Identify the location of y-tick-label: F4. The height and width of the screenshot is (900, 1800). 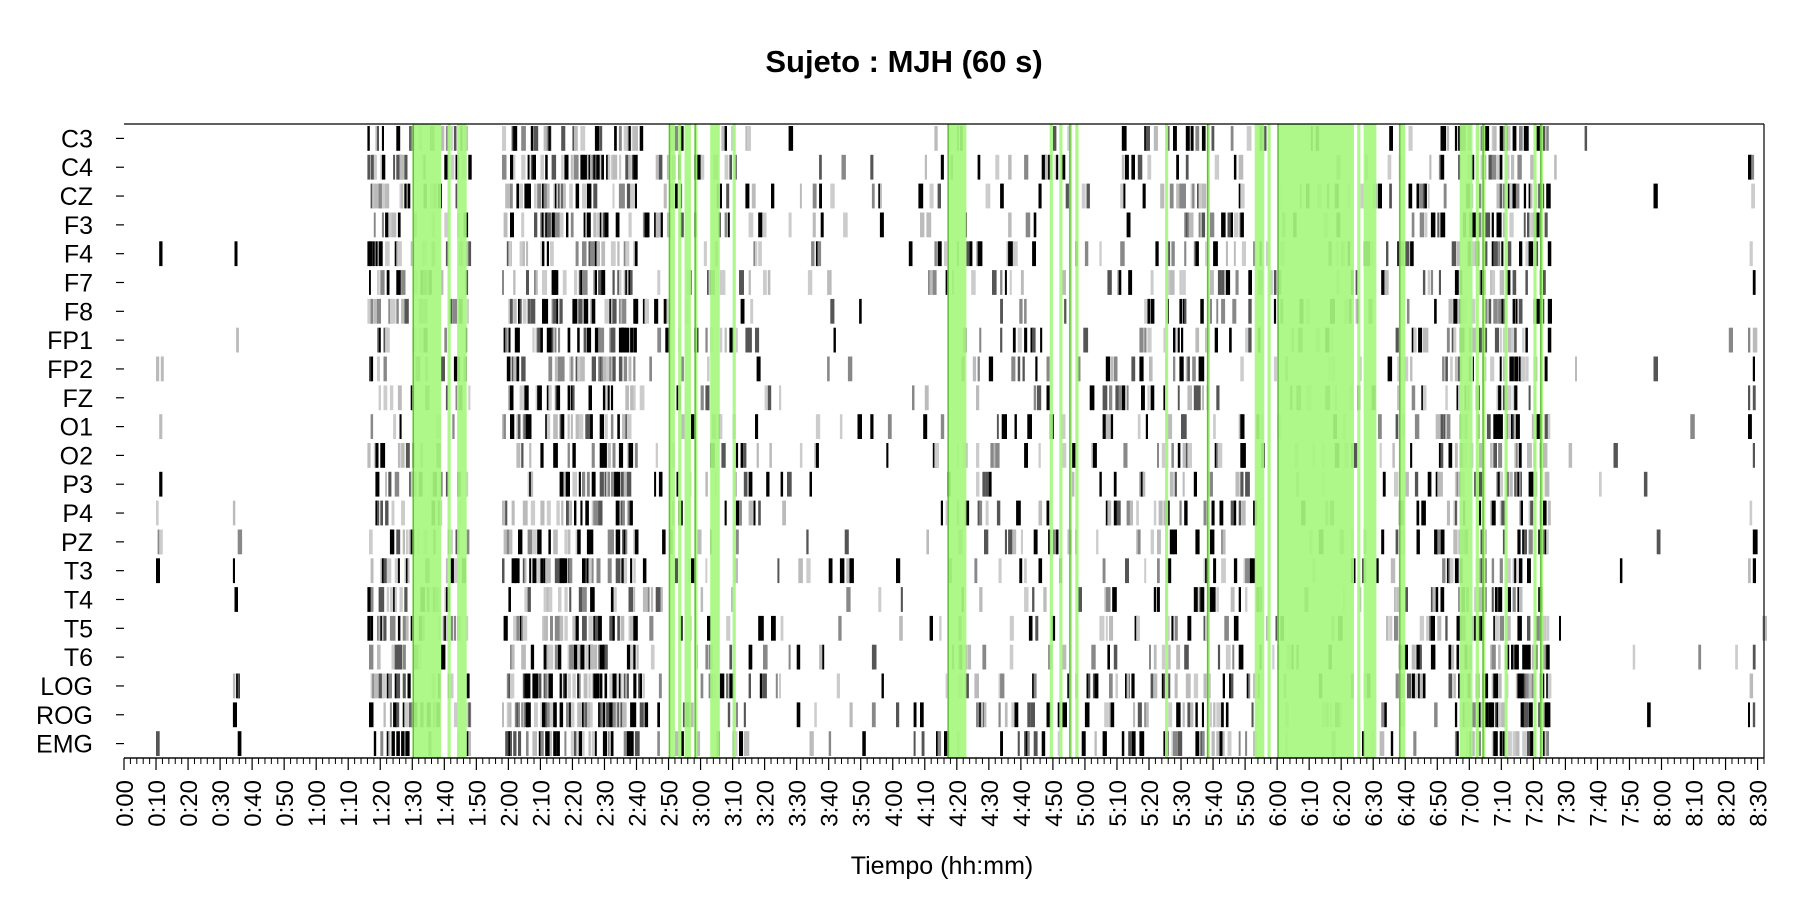
(78, 255).